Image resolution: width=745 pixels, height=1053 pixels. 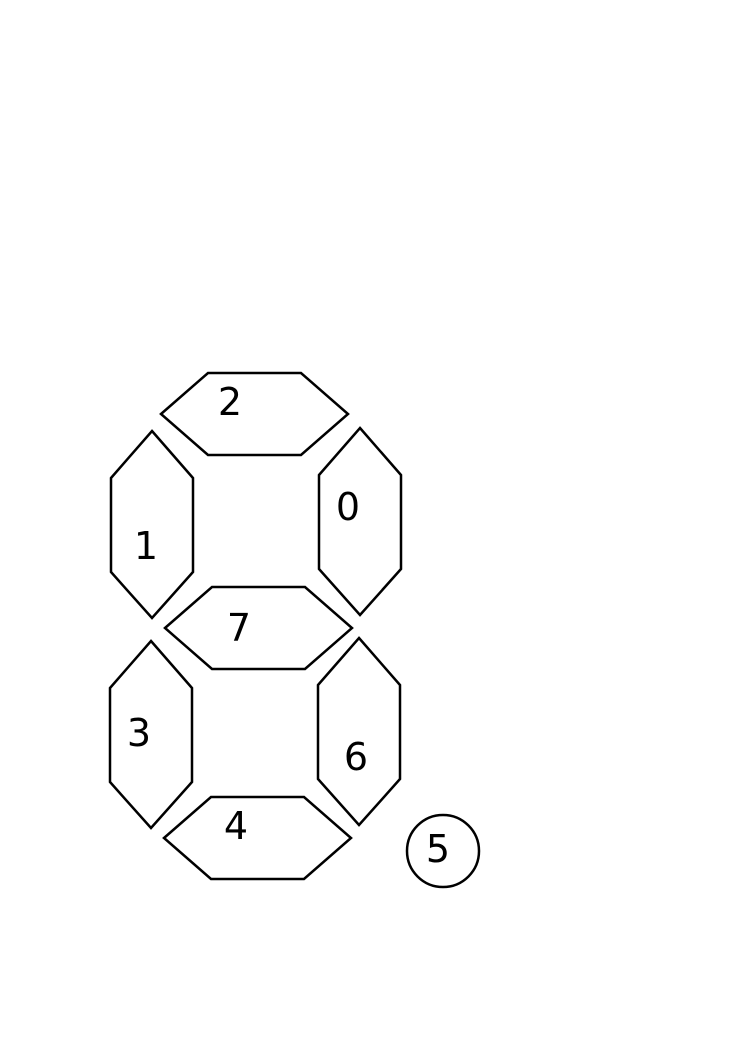 I want to click on segment-3-label: 3, so click(x=139, y=733).